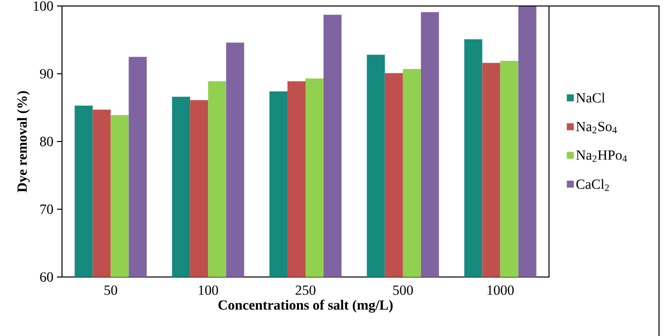 The height and width of the screenshot is (336, 669). I want to click on y-tick-label: 90, so click(46, 73).